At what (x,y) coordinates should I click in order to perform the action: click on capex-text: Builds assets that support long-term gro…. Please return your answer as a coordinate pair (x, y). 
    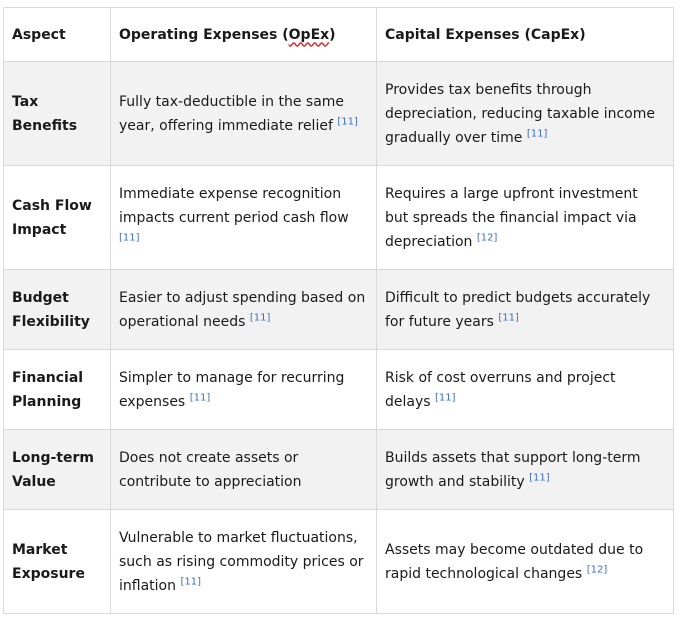
    Looking at the image, I should click on (513, 469).